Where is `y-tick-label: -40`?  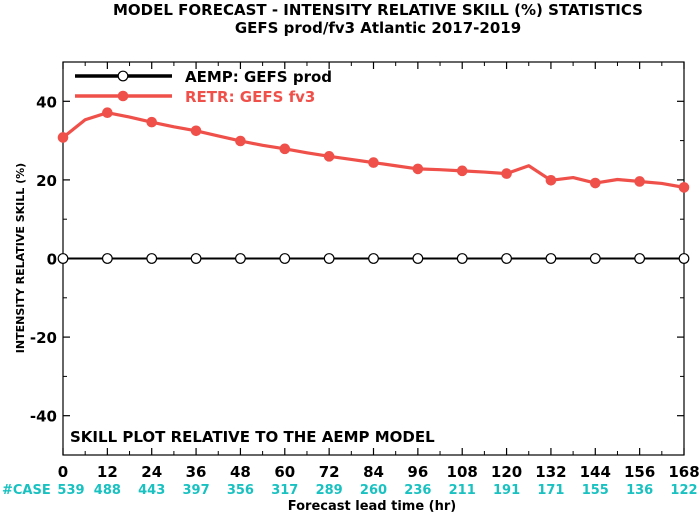
y-tick-label: -40 is located at coordinates (43, 417).